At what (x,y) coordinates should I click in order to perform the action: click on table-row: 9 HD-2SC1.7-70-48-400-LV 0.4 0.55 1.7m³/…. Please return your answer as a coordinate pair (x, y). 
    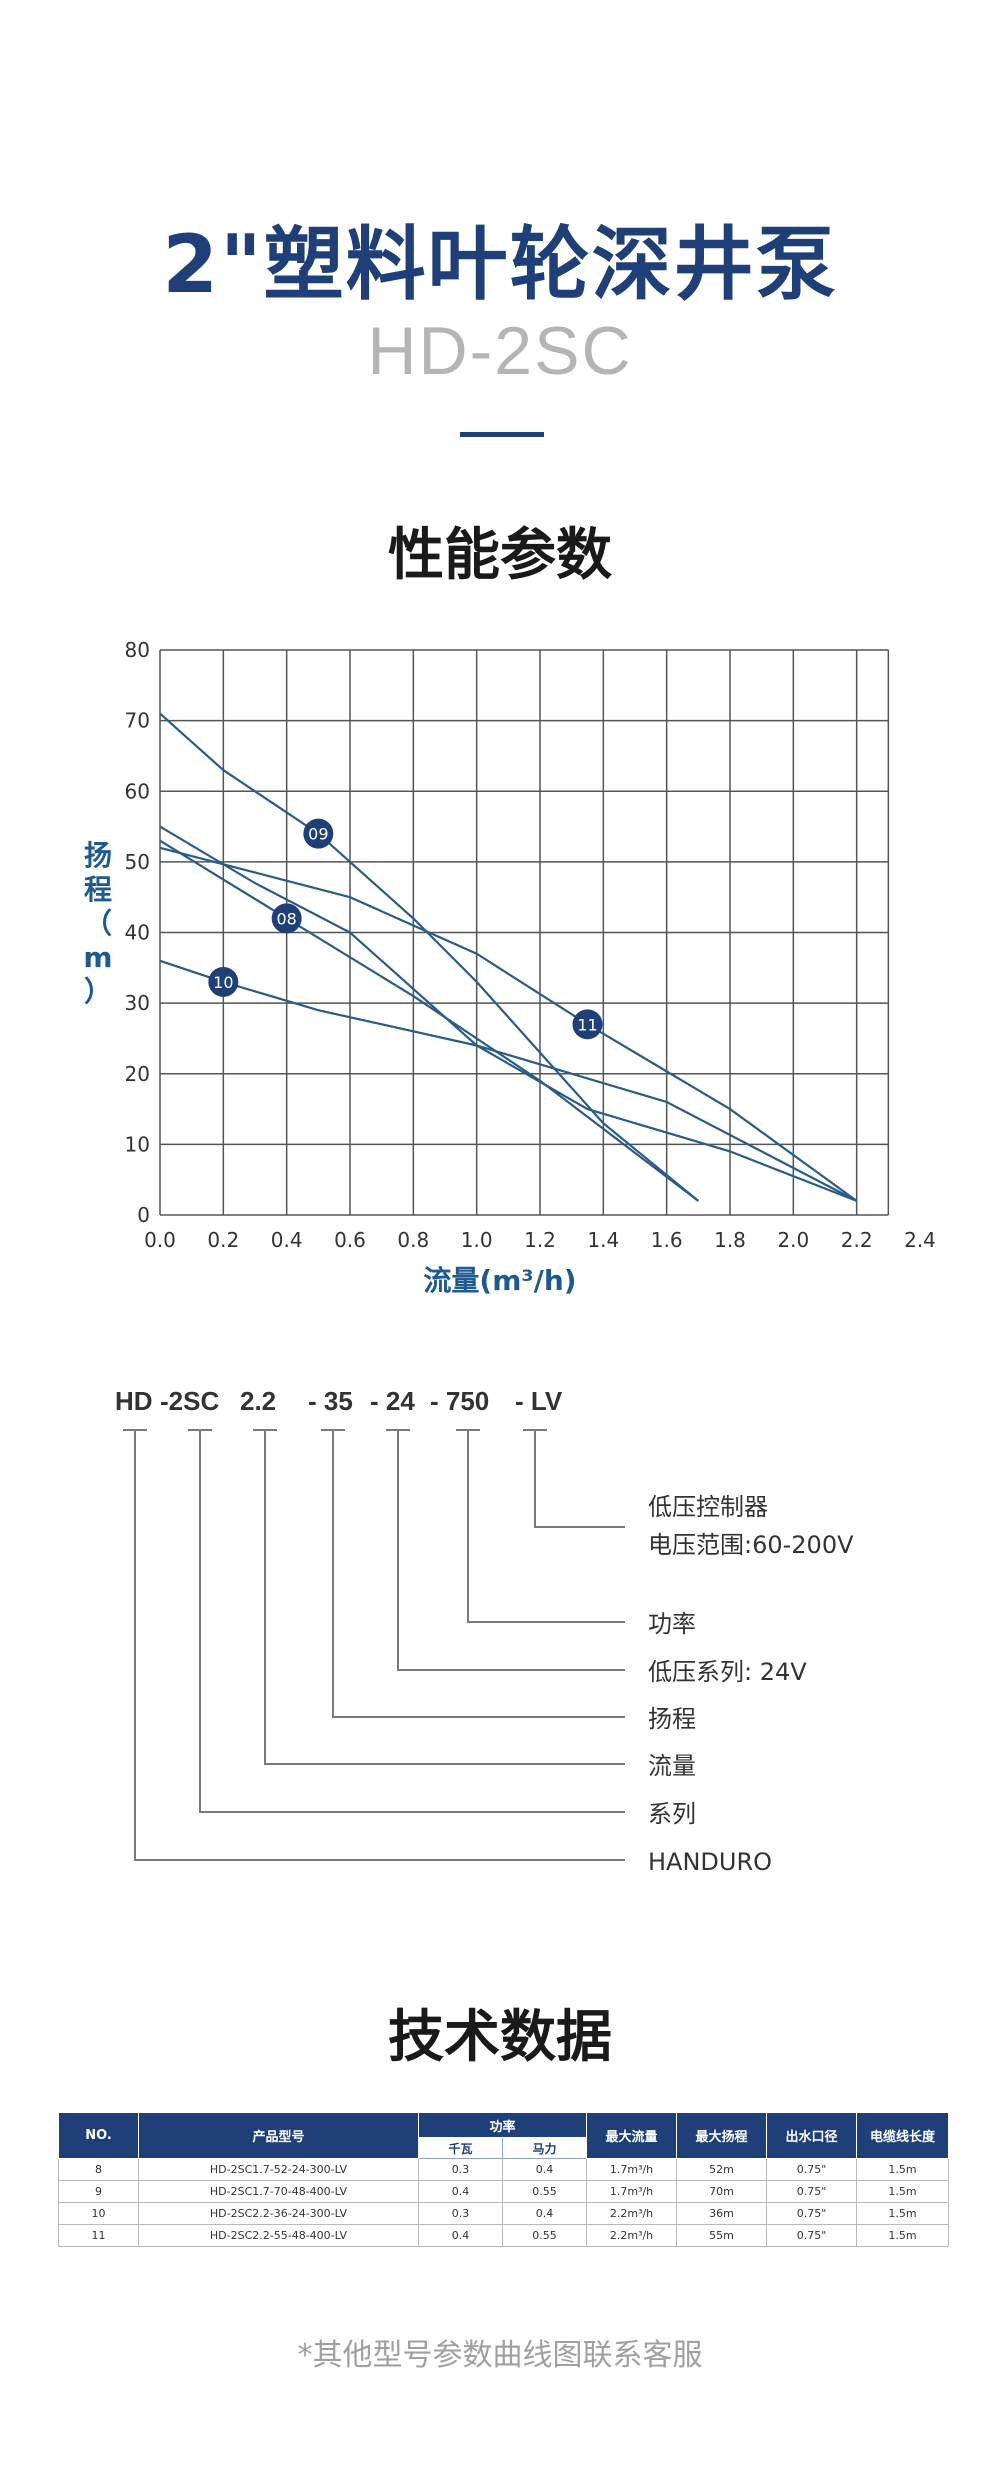
    Looking at the image, I should click on (504, 2191).